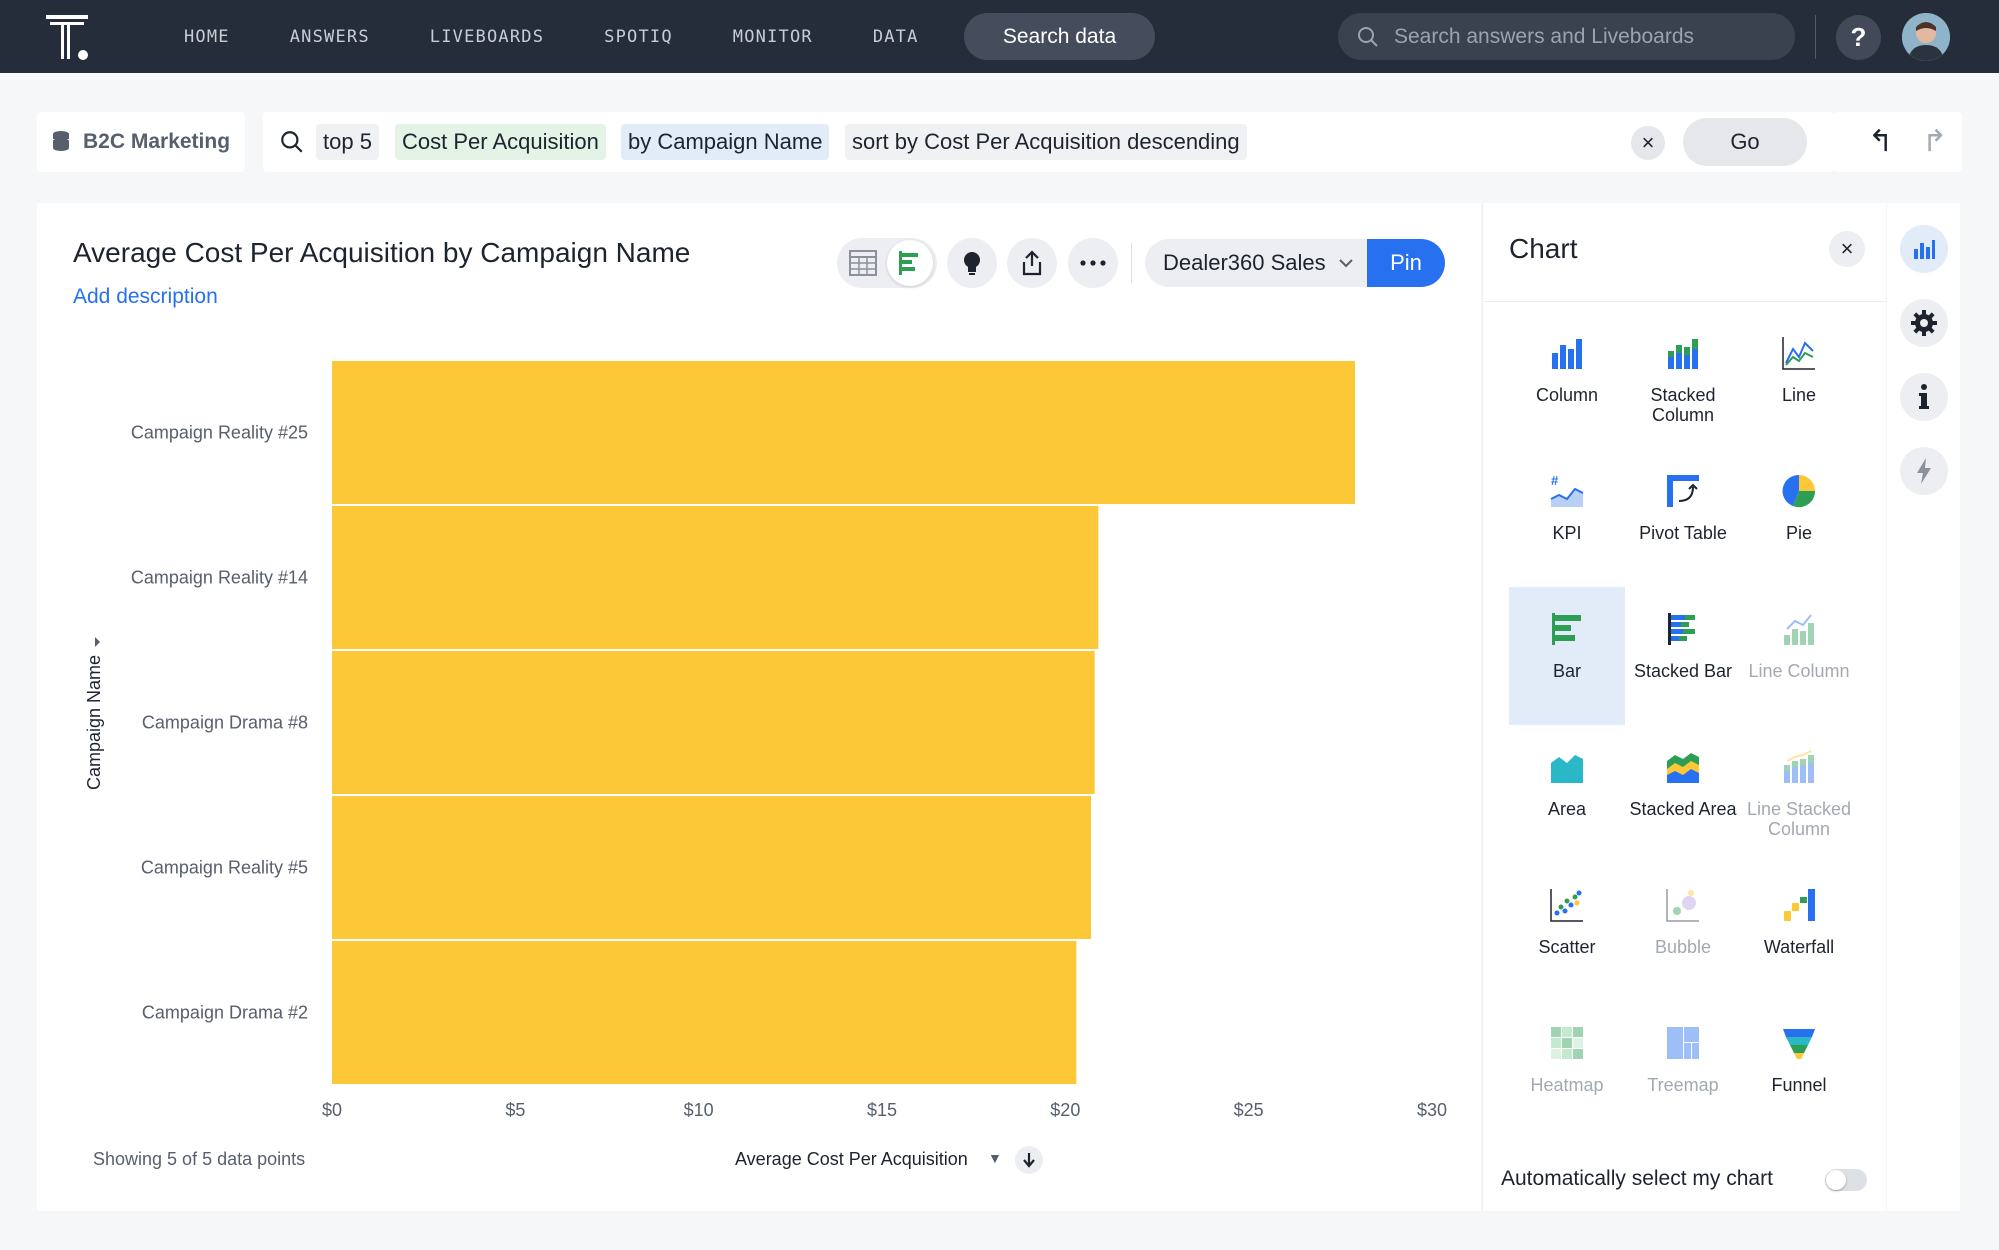 This screenshot has height=1250, width=1999. Describe the element at coordinates (772, 36) in the screenshot. I see `nav-monitor: MONITOR` at that location.